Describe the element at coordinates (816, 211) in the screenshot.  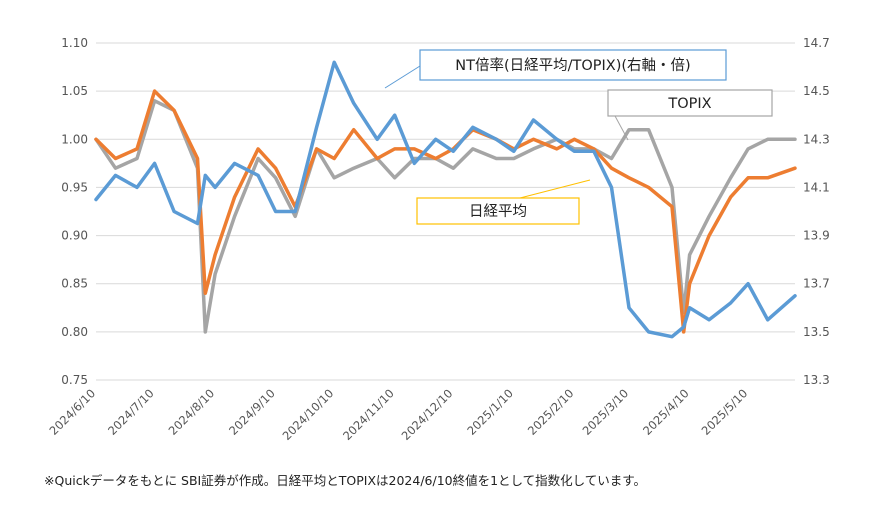
I see `right-y-axis: 14.7 14.5 14.3 14.1 13.9 13.7 13.5 13.3` at that location.